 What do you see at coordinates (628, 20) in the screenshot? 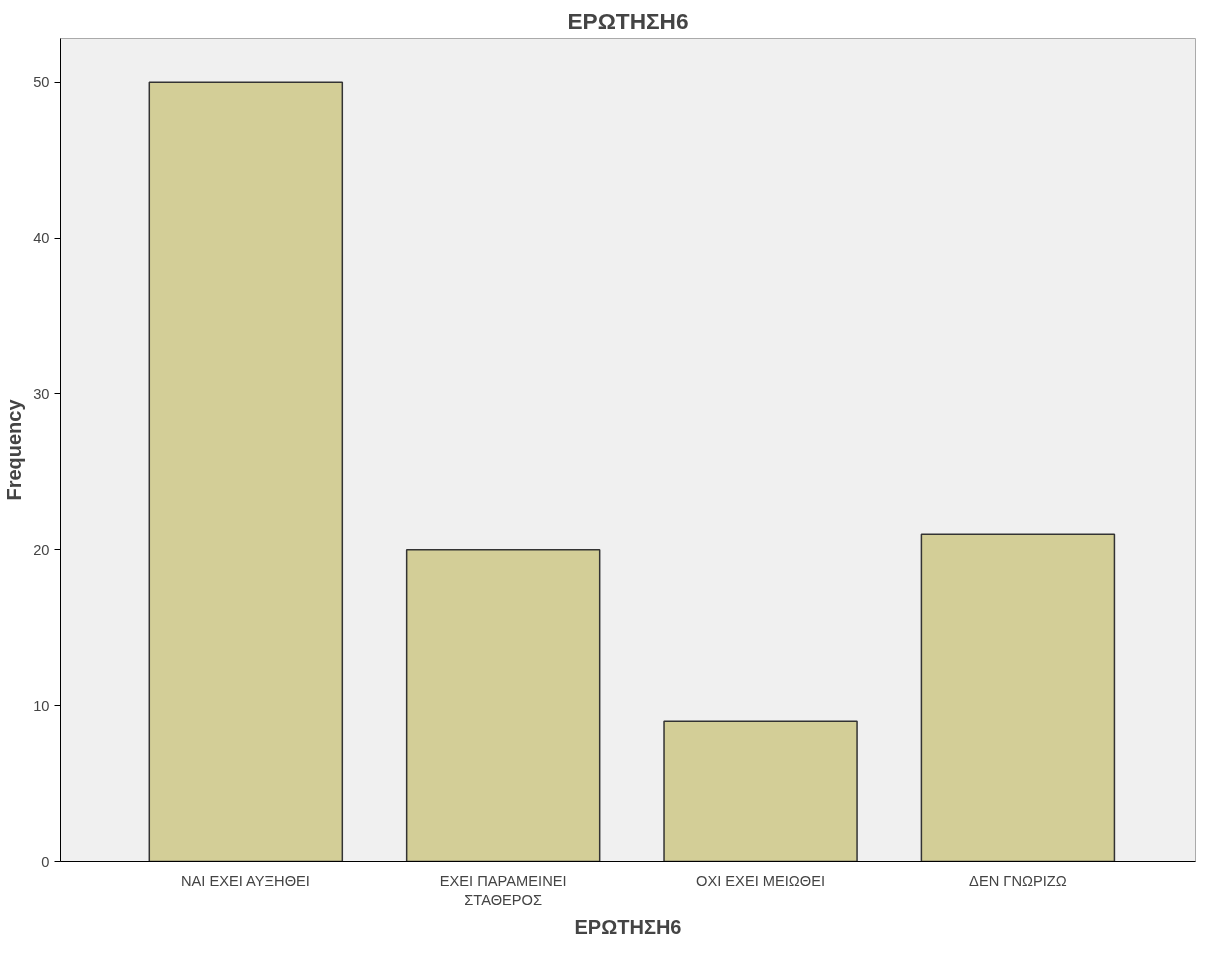
I see `chart-title: ΕΡΩΤΗΣΗ6` at bounding box center [628, 20].